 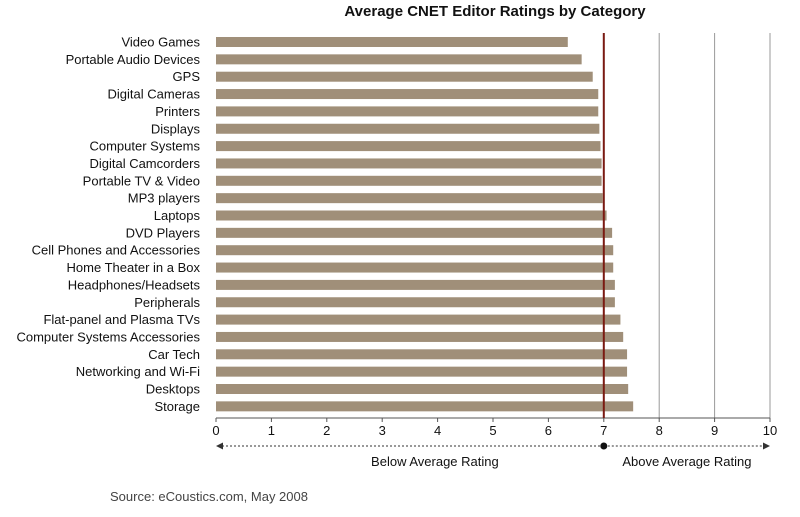 I want to click on category-label: Storage, so click(x=177, y=406).